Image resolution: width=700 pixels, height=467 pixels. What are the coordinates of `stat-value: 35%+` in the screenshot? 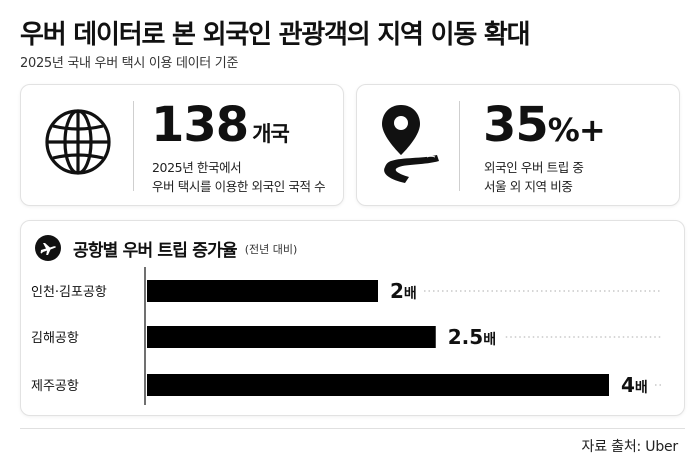 It's located at (544, 125).